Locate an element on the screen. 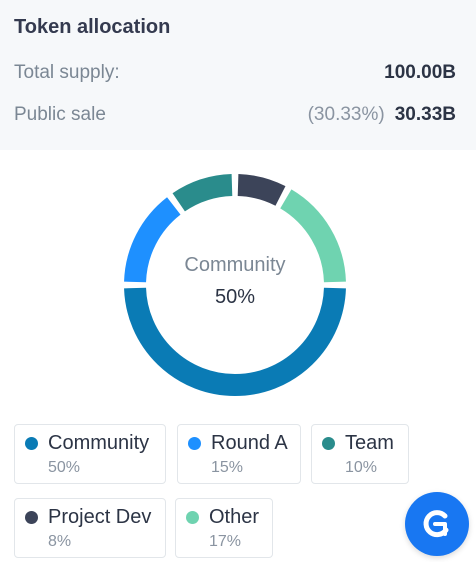 Image resolution: width=476 pixels, height=562 pixels. total-supply-row: Total supply: 100.00B is located at coordinates (235, 73).